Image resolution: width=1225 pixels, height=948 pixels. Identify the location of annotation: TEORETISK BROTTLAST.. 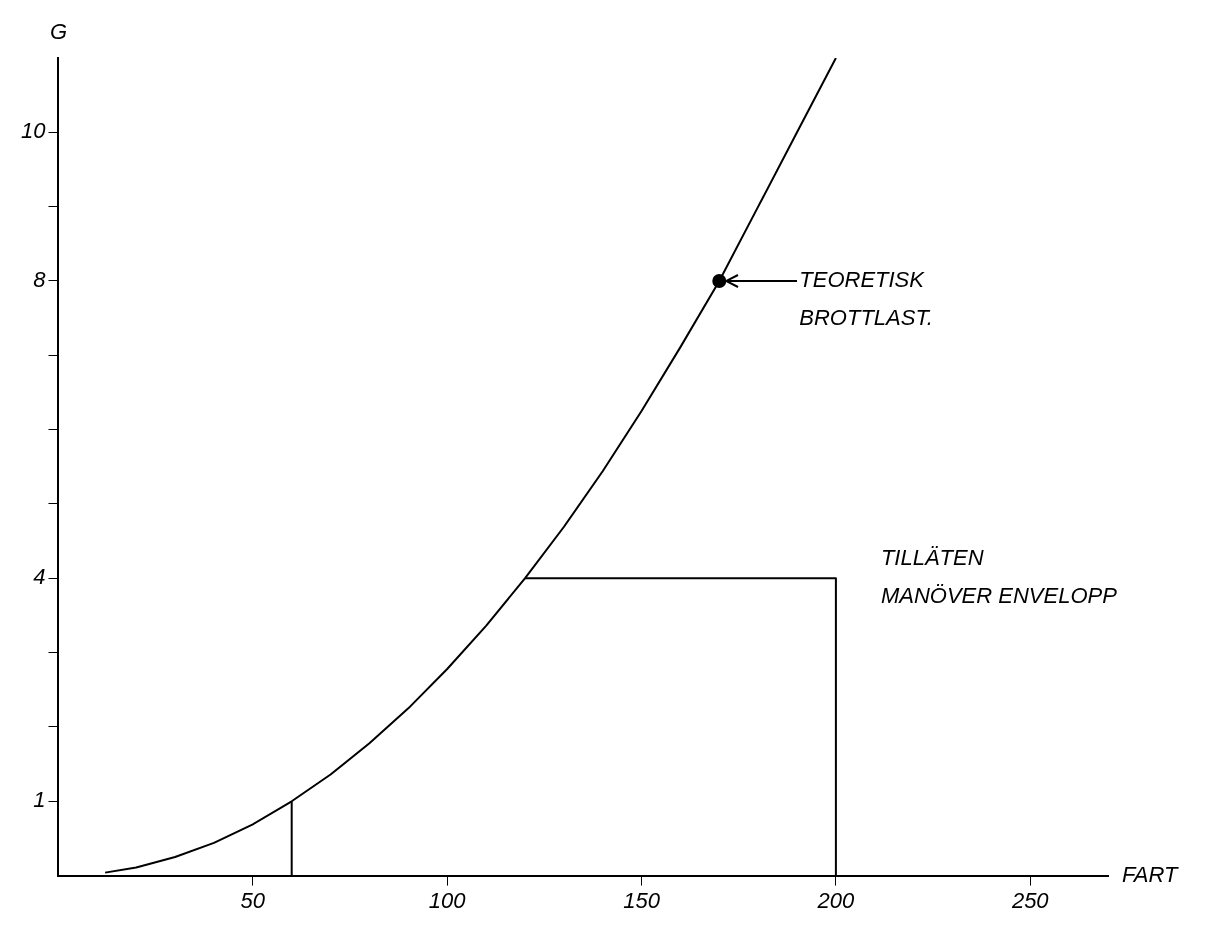
(866, 299).